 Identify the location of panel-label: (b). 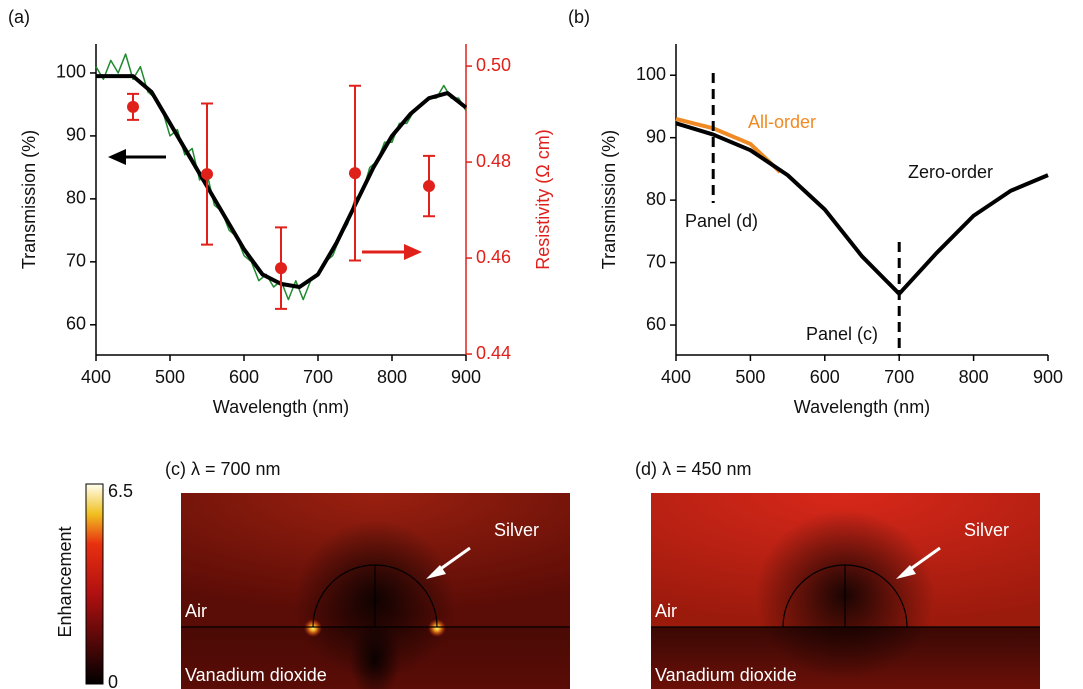
(579, 17).